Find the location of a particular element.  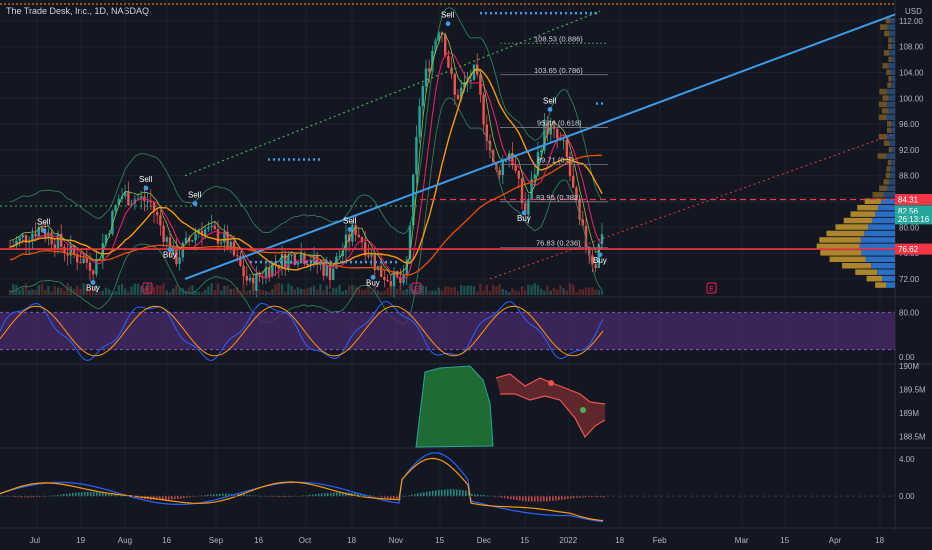

price-axis-tick-label: 92.00 is located at coordinates (909, 150).